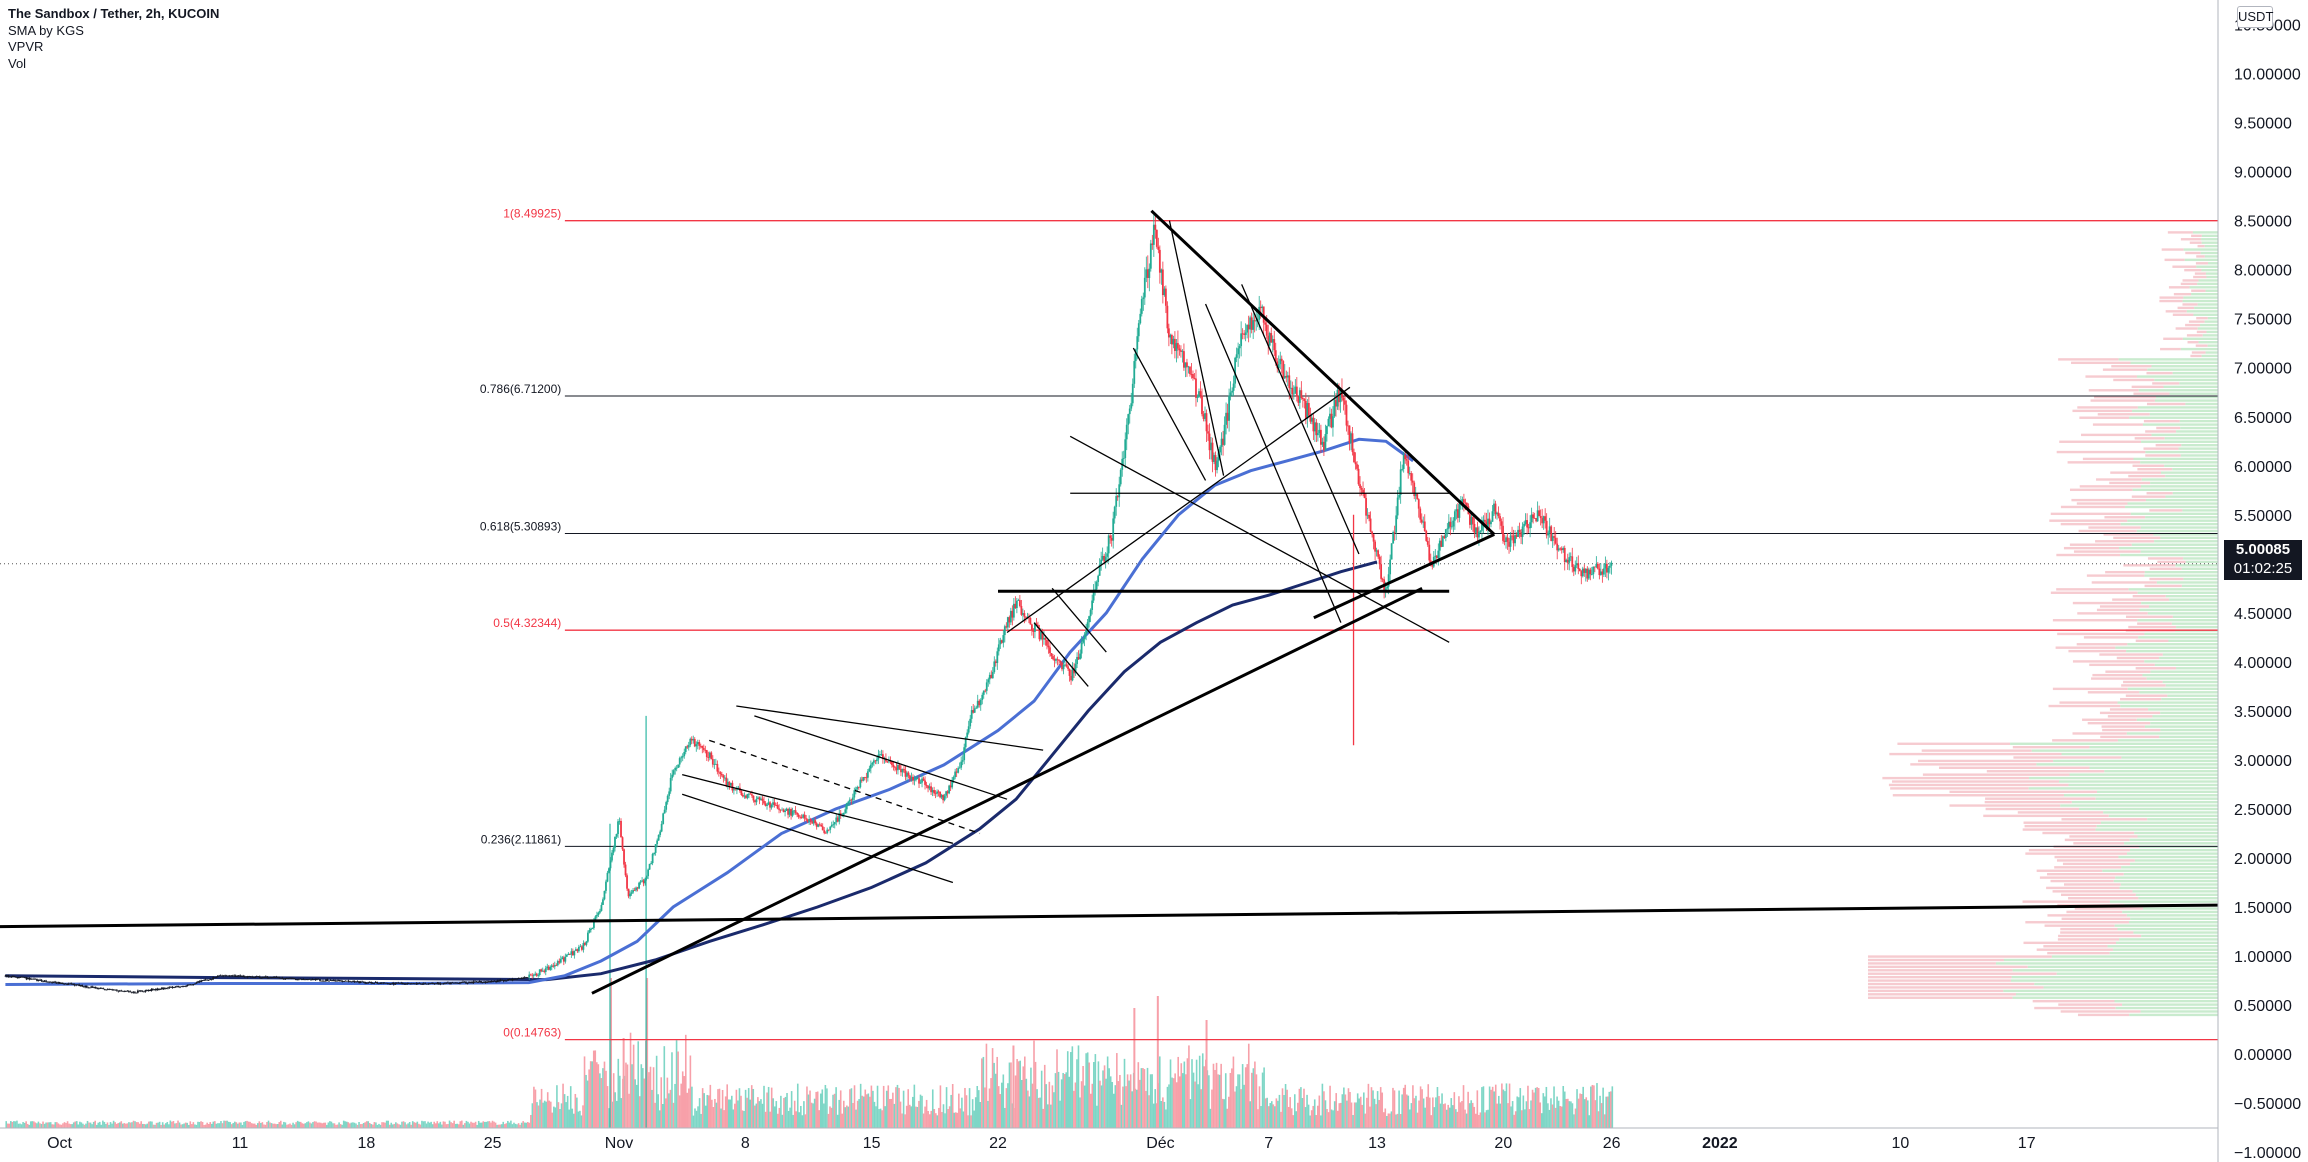 Image resolution: width=2308 pixels, height=1162 pixels. What do you see at coordinates (2263, 271) in the screenshot?
I see `price-tick-label: 8.00000` at bounding box center [2263, 271].